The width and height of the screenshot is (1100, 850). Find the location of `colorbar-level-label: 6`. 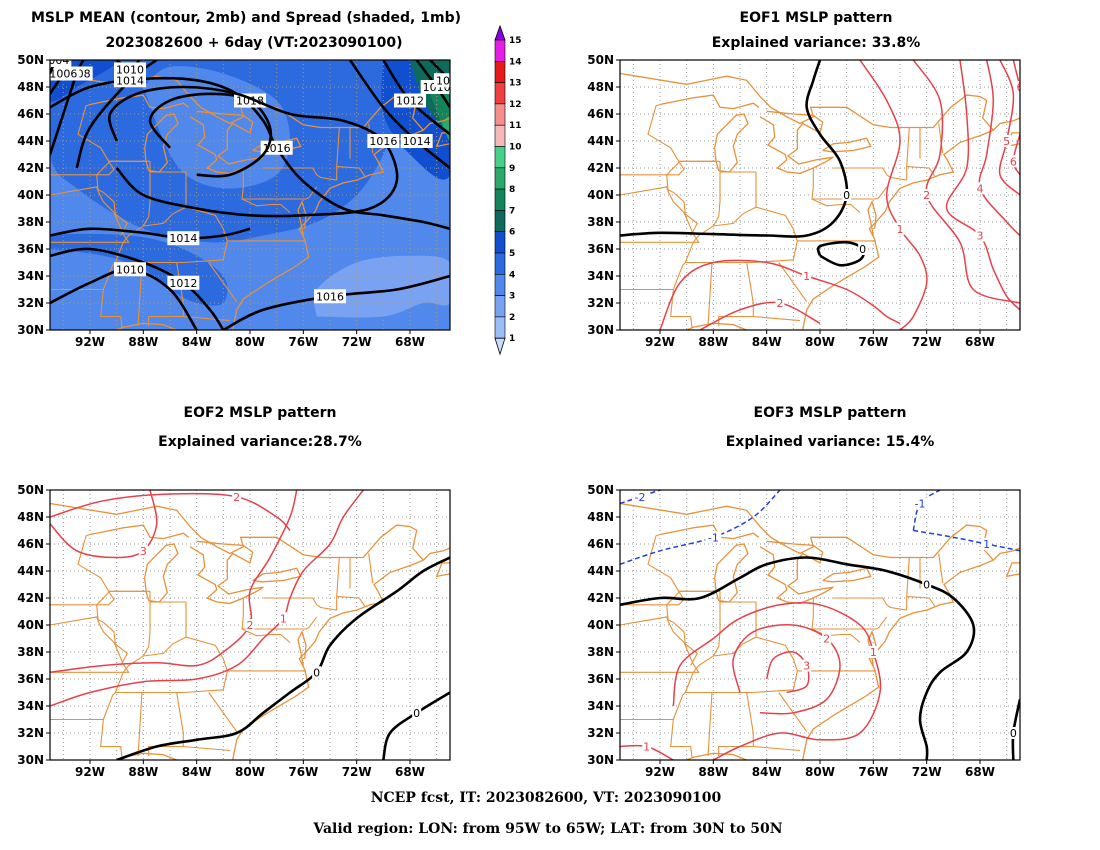

colorbar-level-label: 6 is located at coordinates (512, 233).